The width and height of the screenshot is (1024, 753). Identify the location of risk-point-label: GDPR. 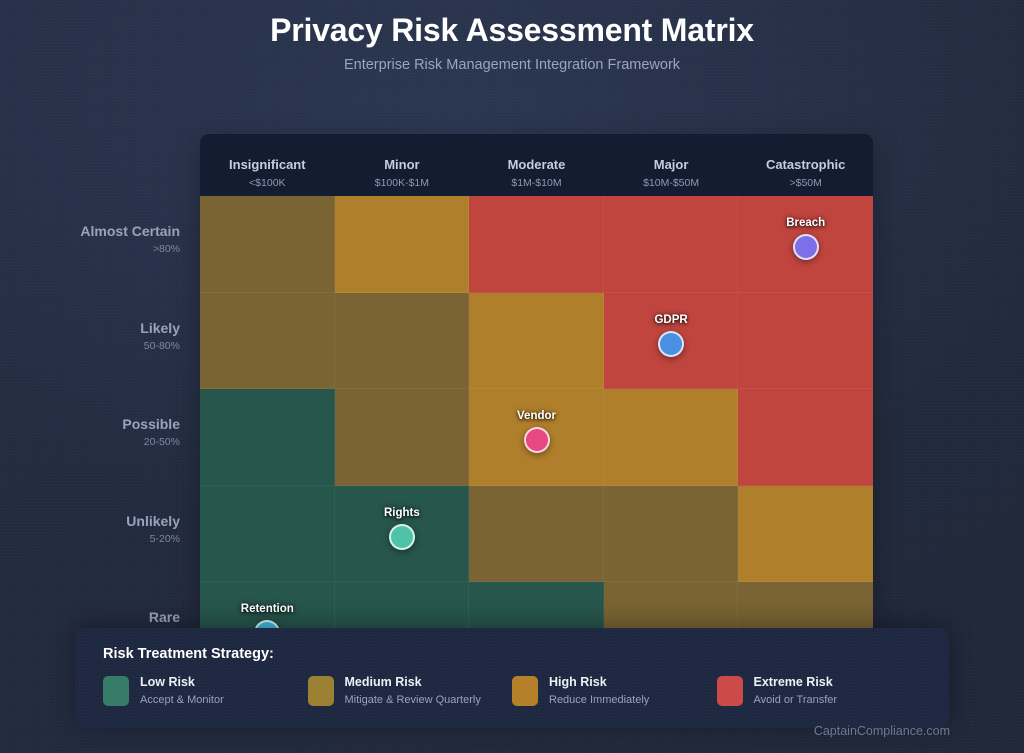
(671, 319).